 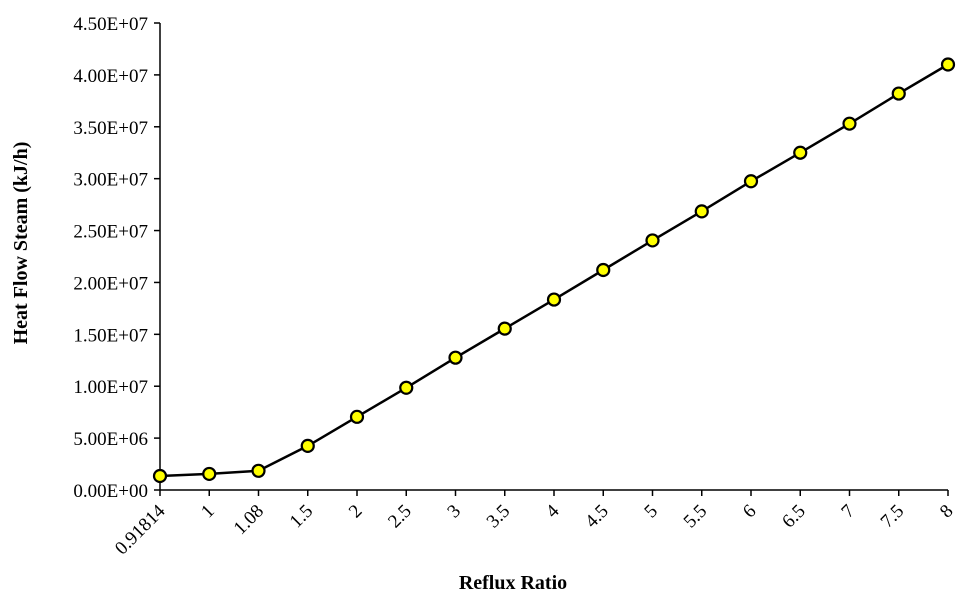 I want to click on x-tick-label: 4, so click(x=553, y=511).